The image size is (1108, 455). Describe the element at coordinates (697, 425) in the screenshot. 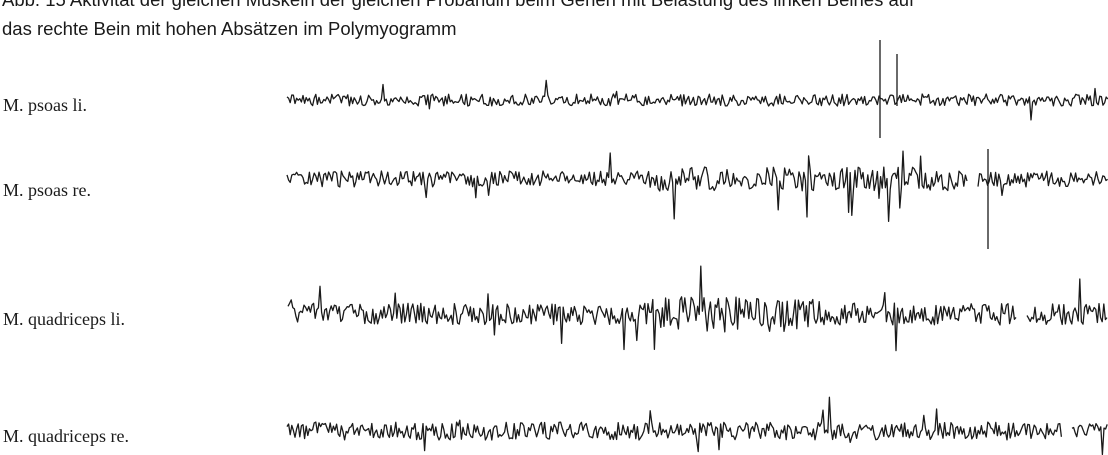

I see `emg-trace-quadriceps-right` at that location.